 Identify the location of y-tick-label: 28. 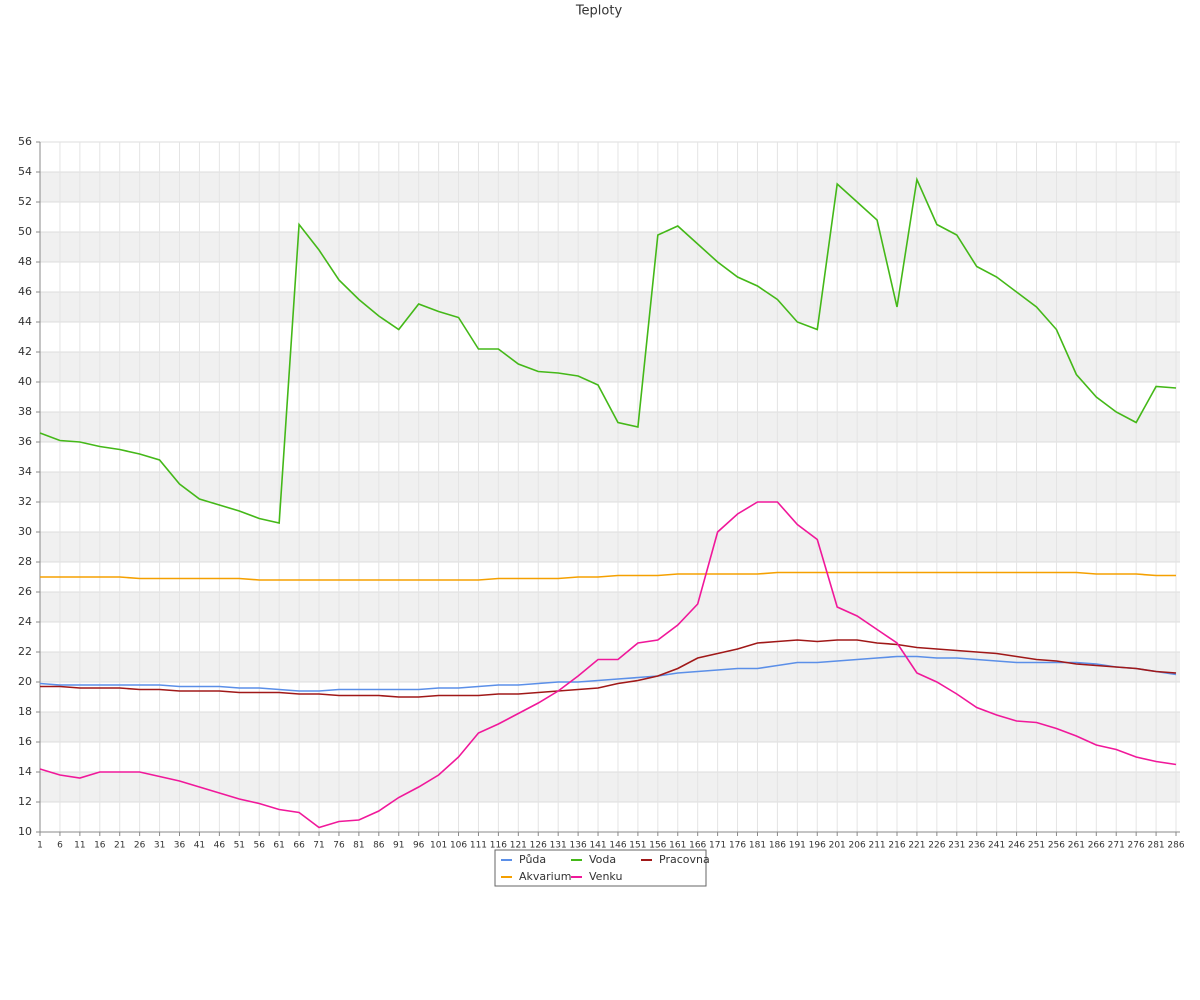
(25, 561).